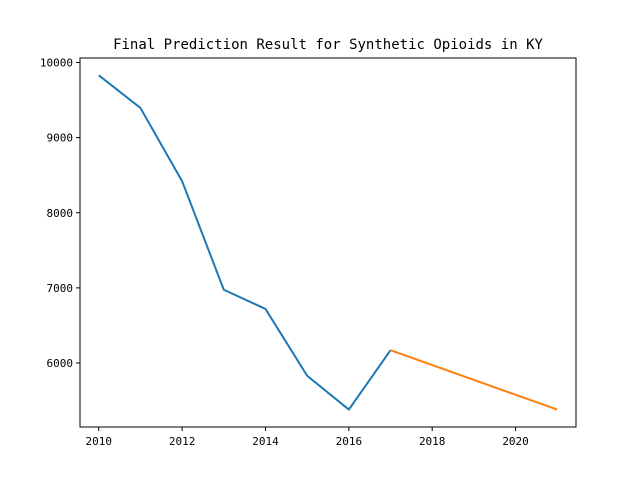 This screenshot has width=640, height=480. I want to click on y-tick-label: 7000, so click(60, 288).